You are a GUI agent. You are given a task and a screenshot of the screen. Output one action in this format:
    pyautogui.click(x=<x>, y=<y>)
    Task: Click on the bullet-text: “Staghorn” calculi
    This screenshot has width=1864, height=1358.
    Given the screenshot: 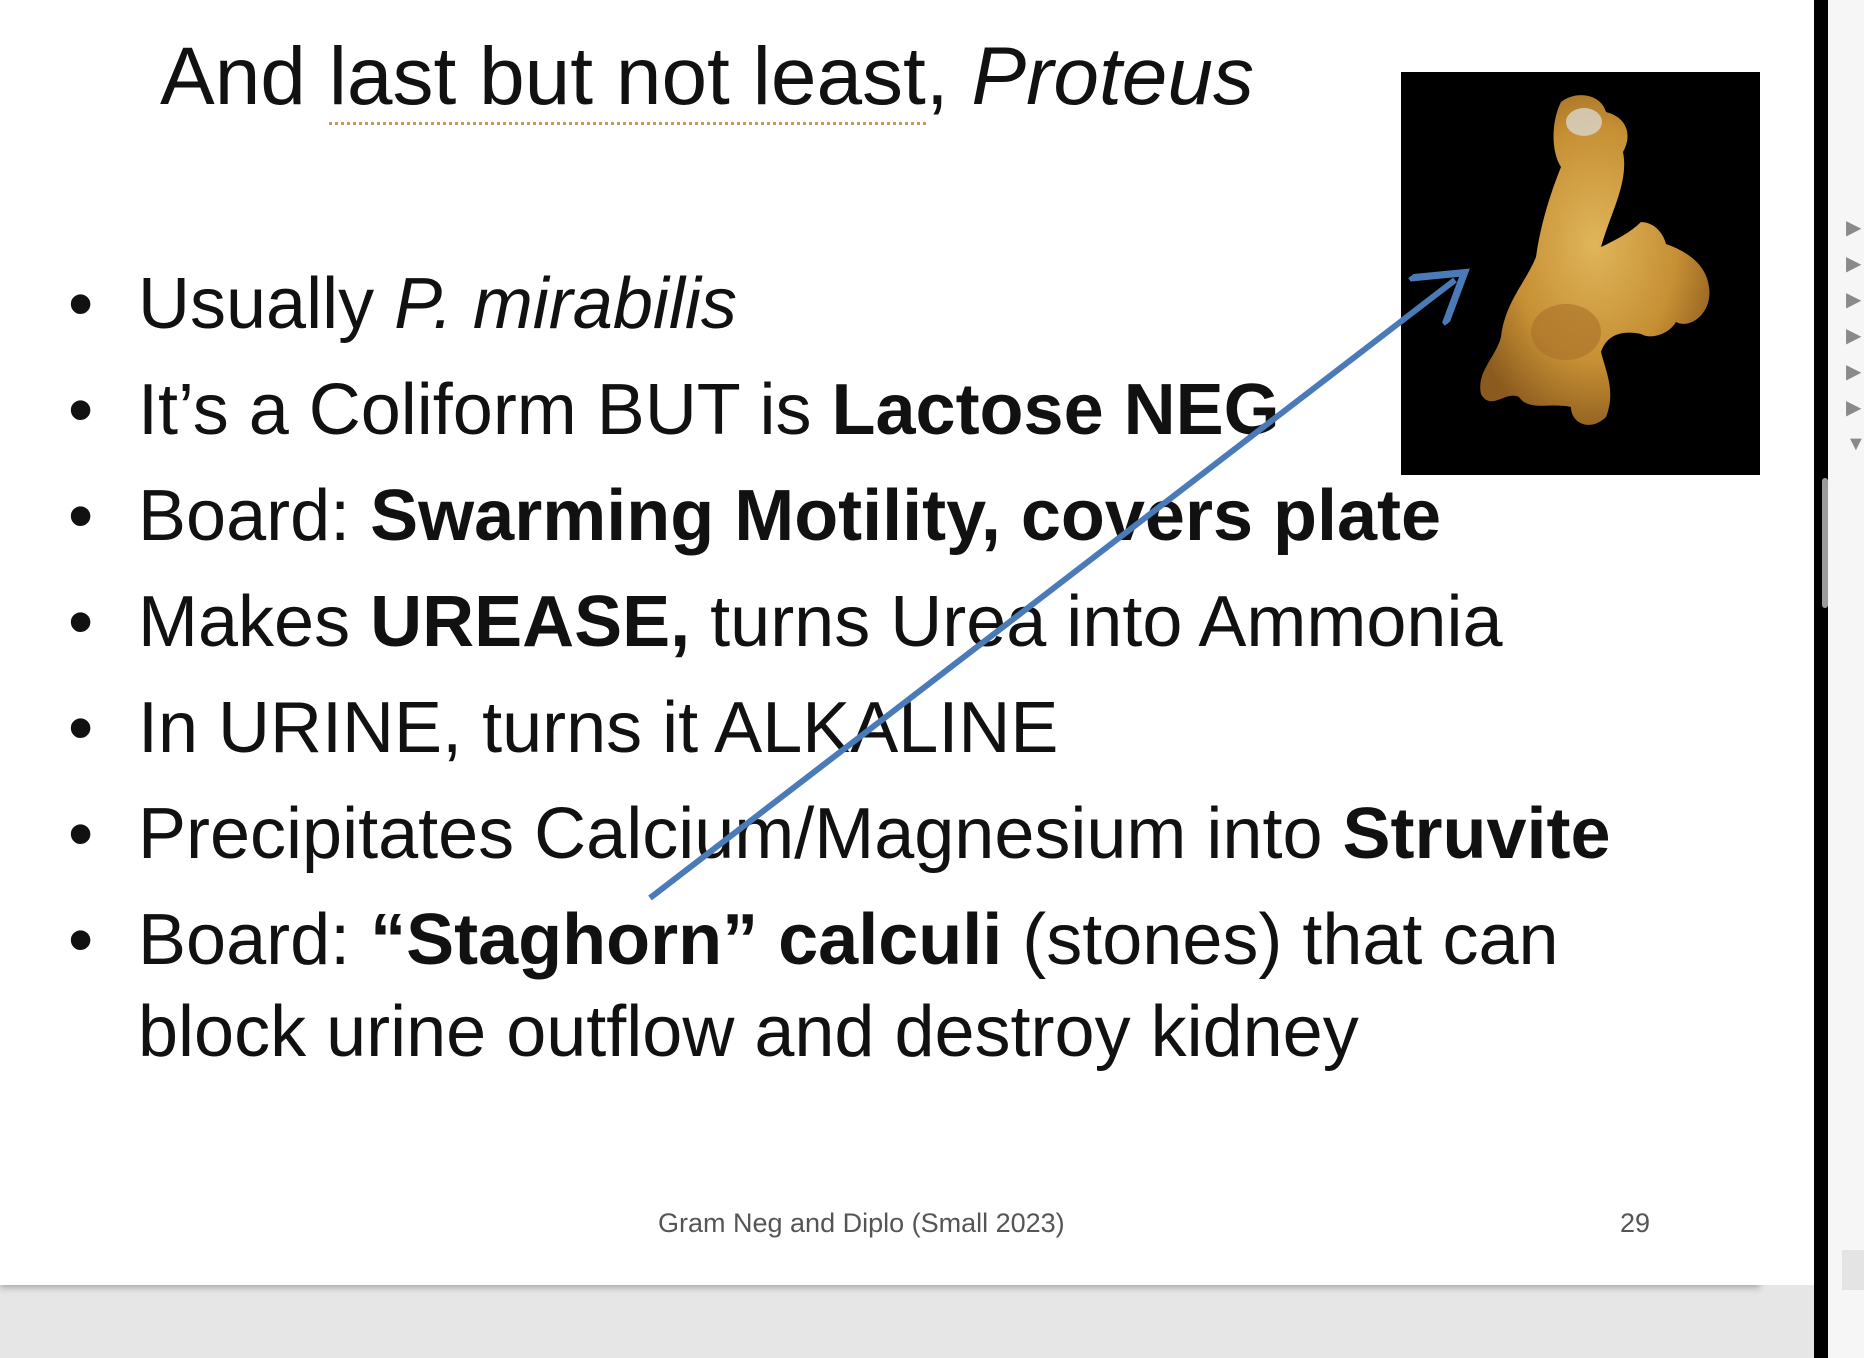 What is the action you would take?
    pyautogui.click(x=686, y=940)
    